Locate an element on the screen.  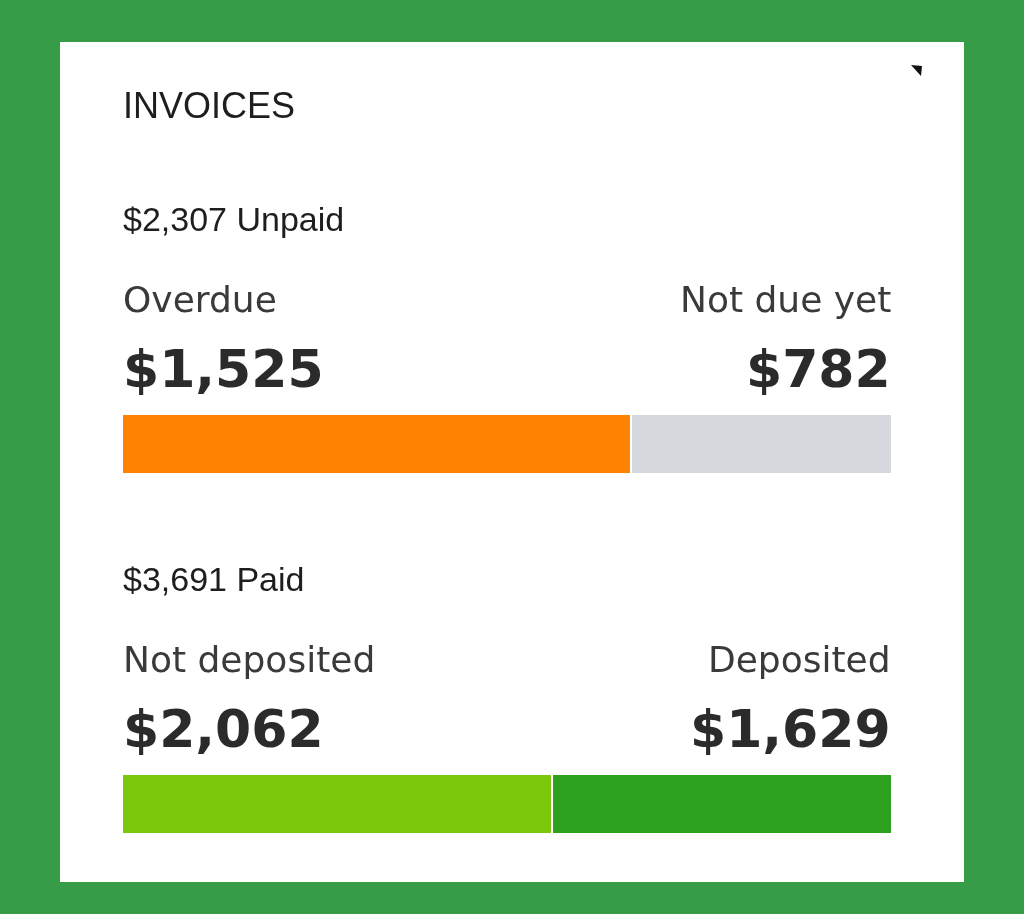
data-label: $1,525 is located at coordinates (223, 369).